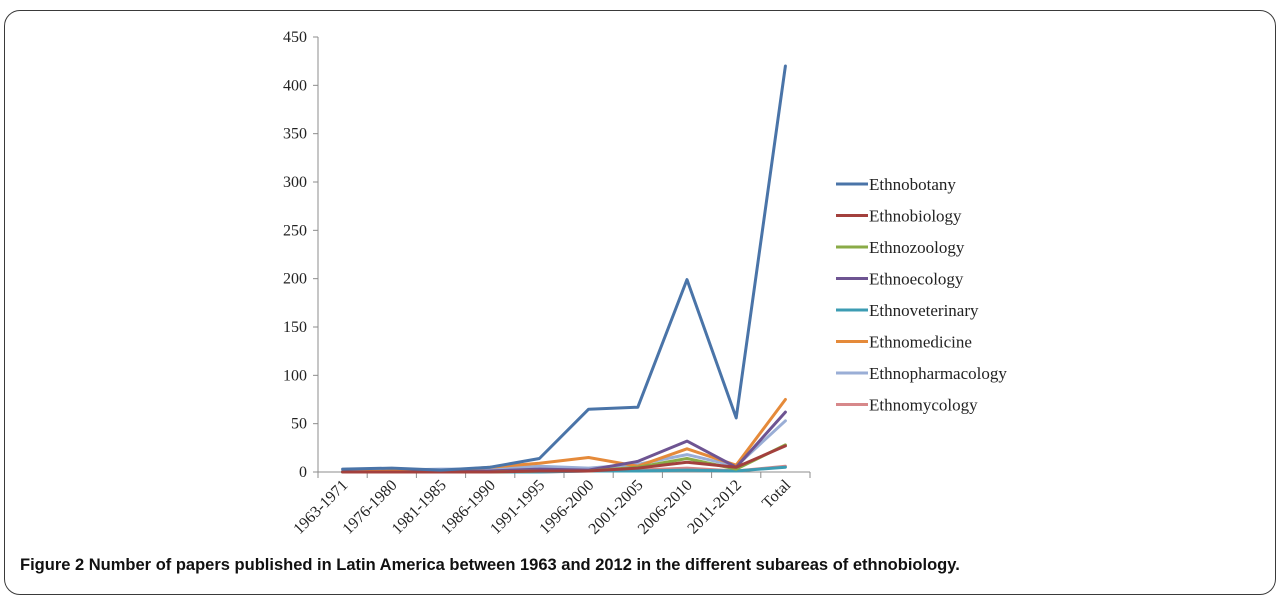 The image size is (1282, 601). Describe the element at coordinates (295, 279) in the screenshot. I see `y-tick-label: 200` at that location.